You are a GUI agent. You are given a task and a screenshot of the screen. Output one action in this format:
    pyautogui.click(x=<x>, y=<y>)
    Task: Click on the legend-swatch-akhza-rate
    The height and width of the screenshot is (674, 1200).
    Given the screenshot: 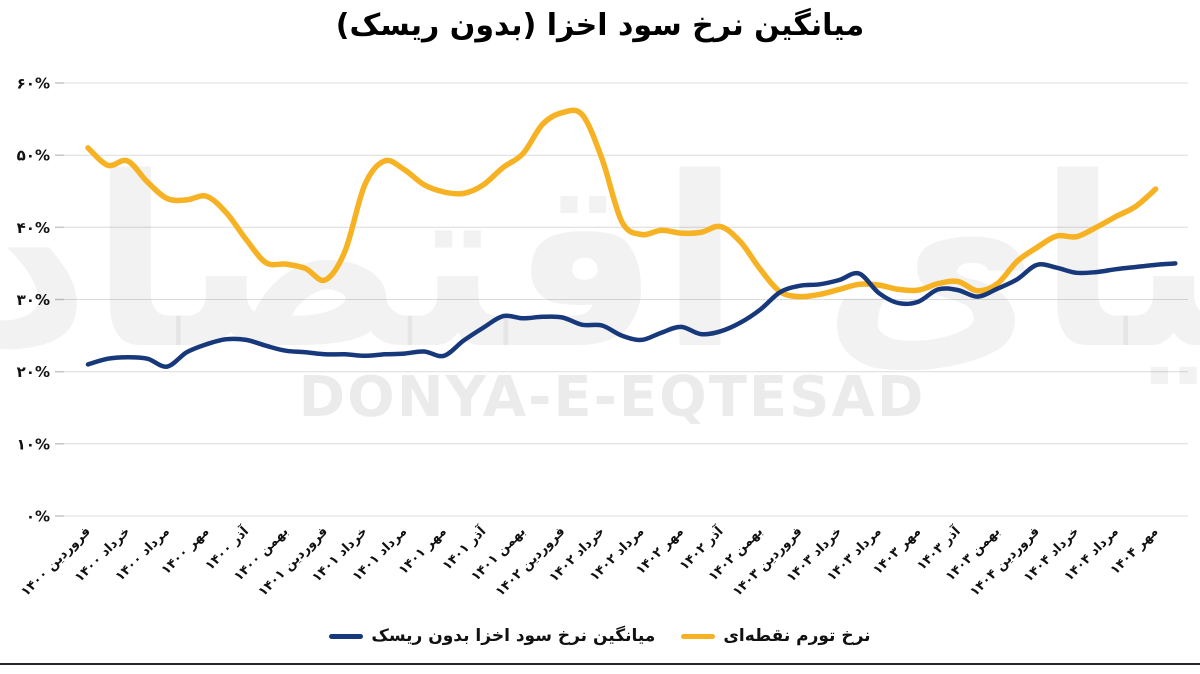 What is the action you would take?
    pyautogui.click(x=346, y=636)
    